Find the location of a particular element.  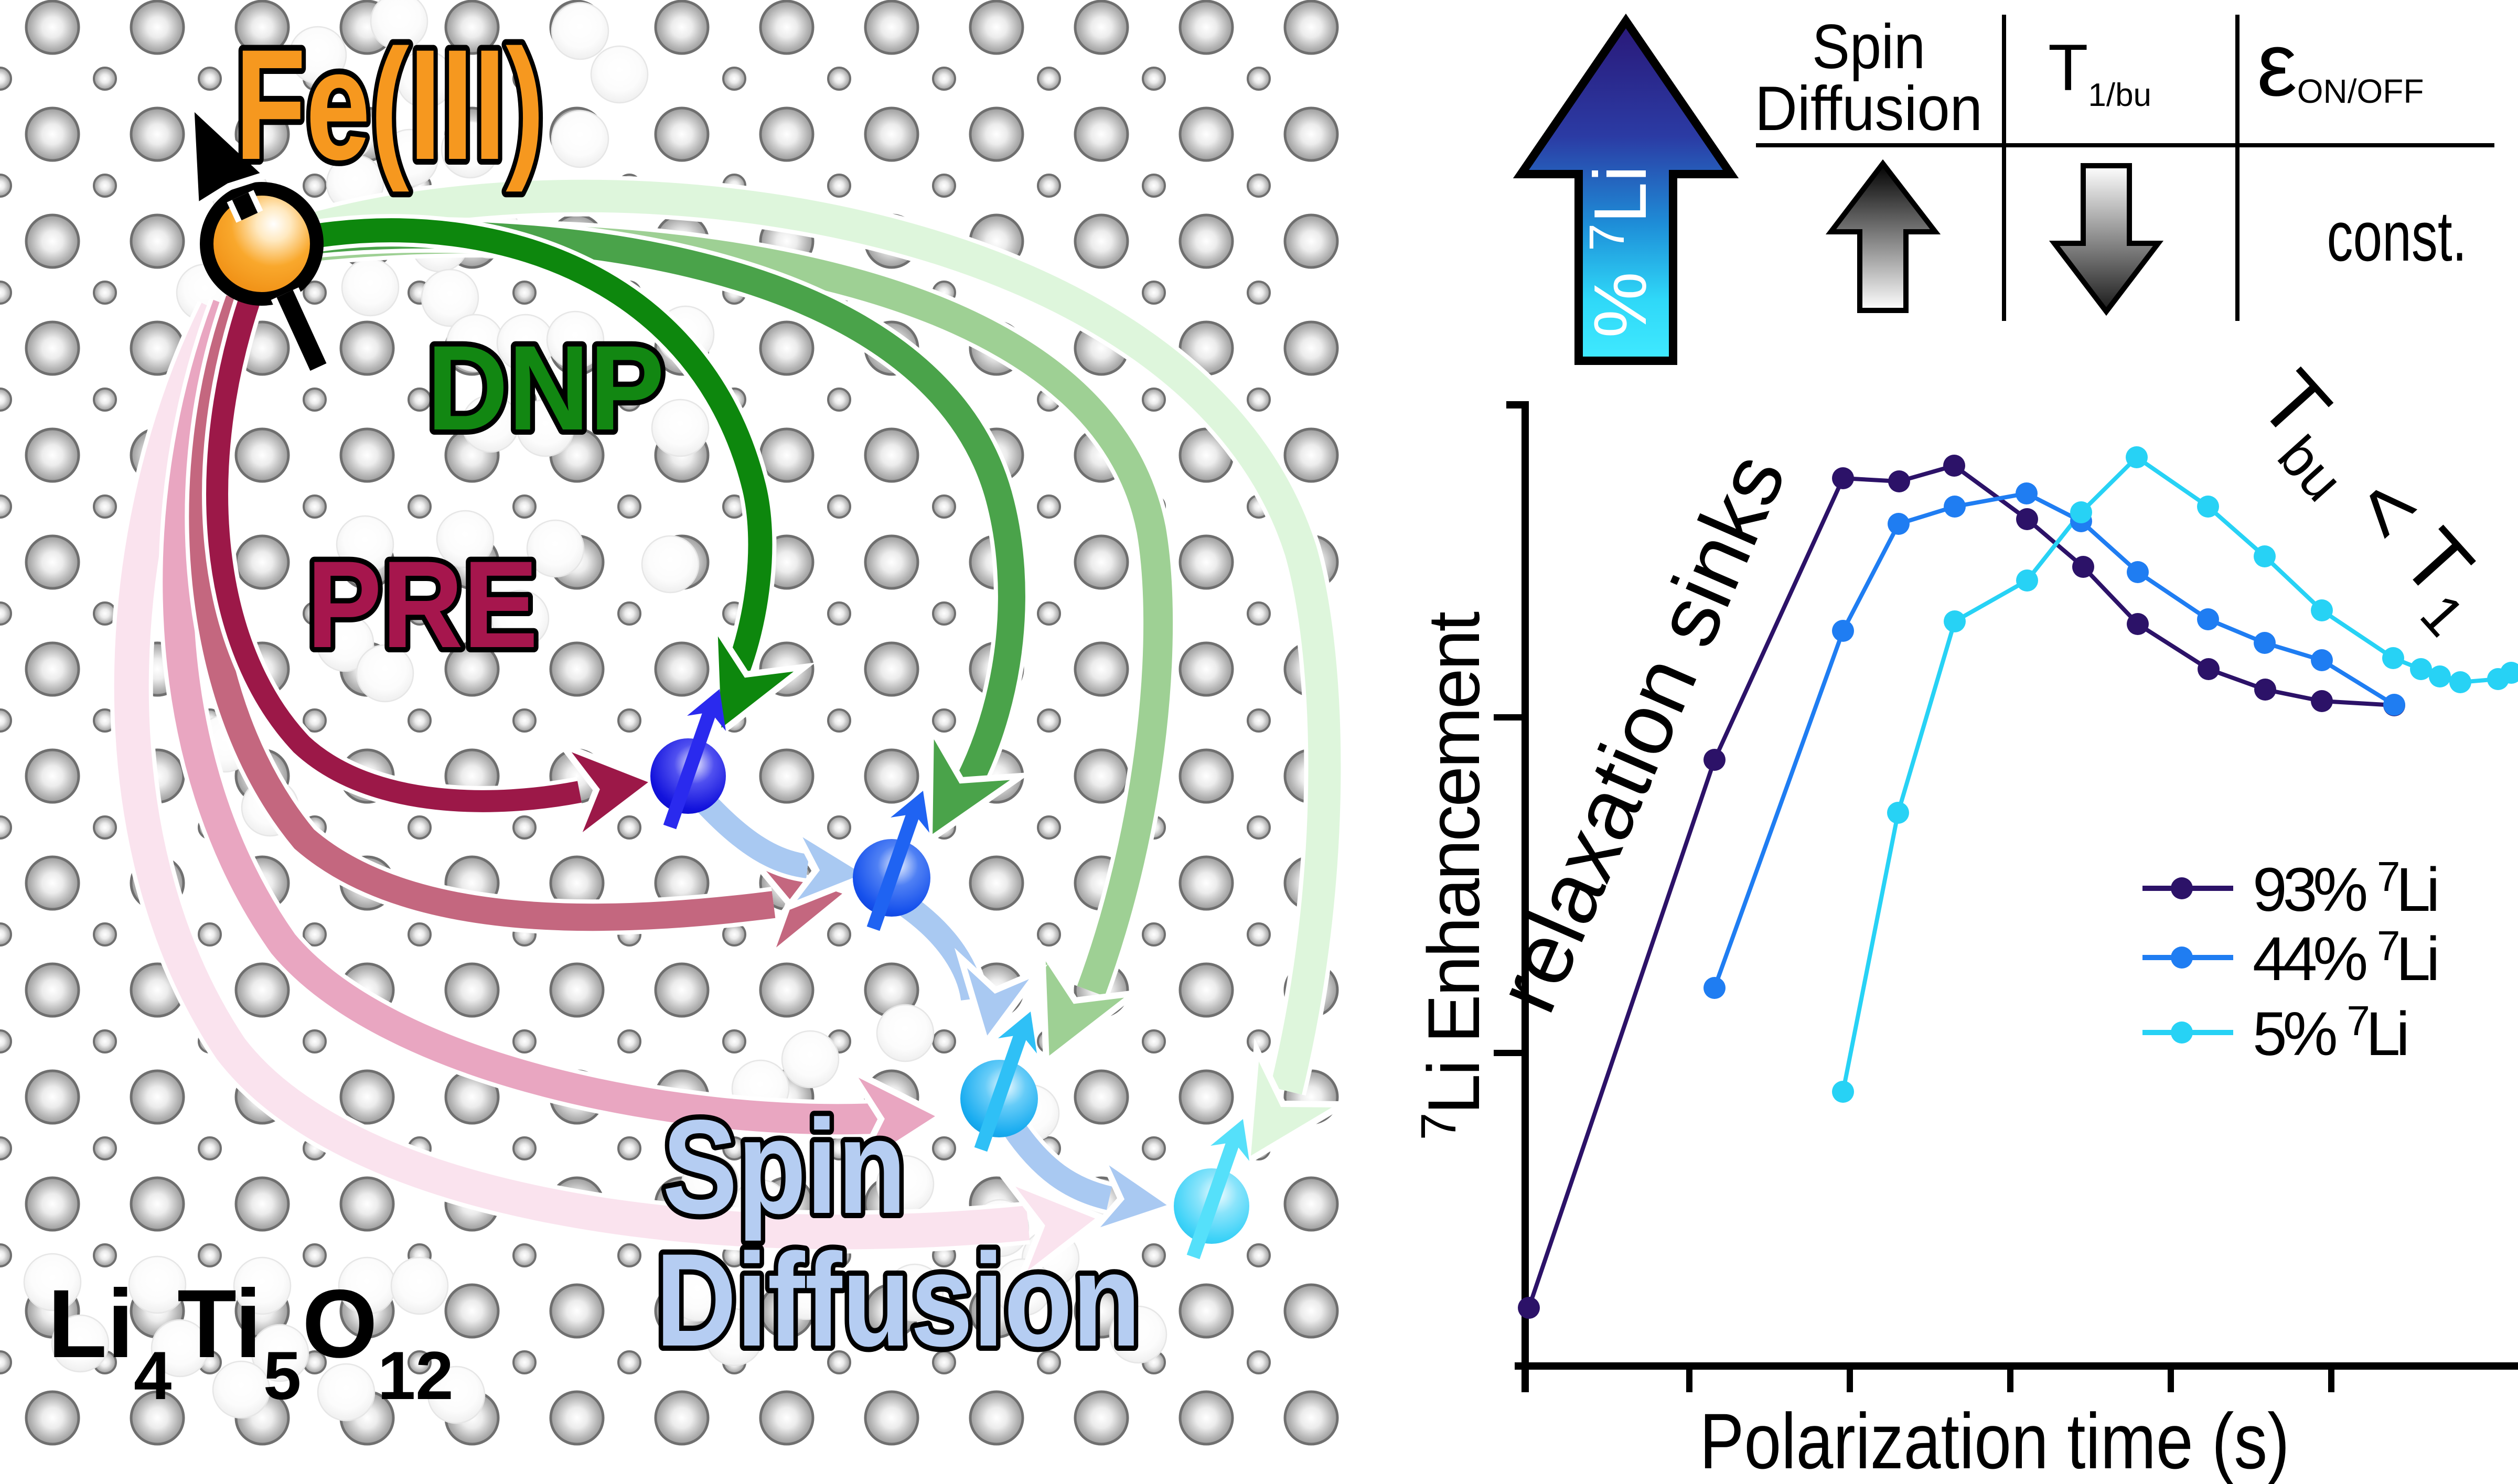

svg-text: 93% 7Li is located at coordinates (2344, 888).